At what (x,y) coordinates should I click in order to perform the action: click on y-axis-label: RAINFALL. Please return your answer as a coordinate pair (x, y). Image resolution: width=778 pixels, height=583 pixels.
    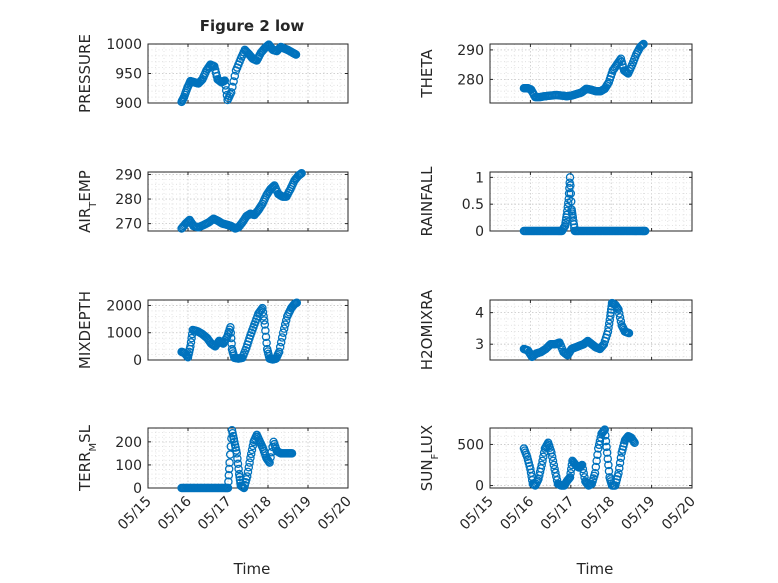
    Looking at the image, I should click on (427, 201).